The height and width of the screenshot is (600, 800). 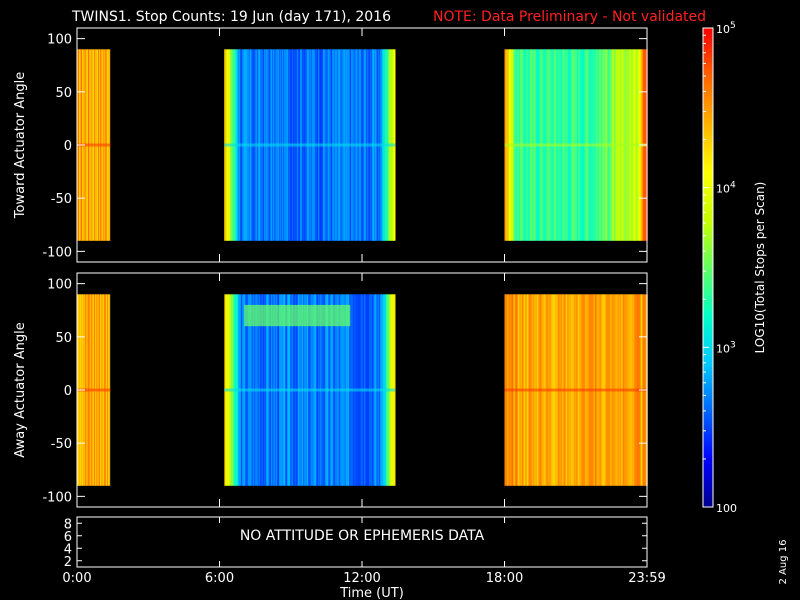 I want to click on y-tick-label: 2, so click(x=68, y=562).